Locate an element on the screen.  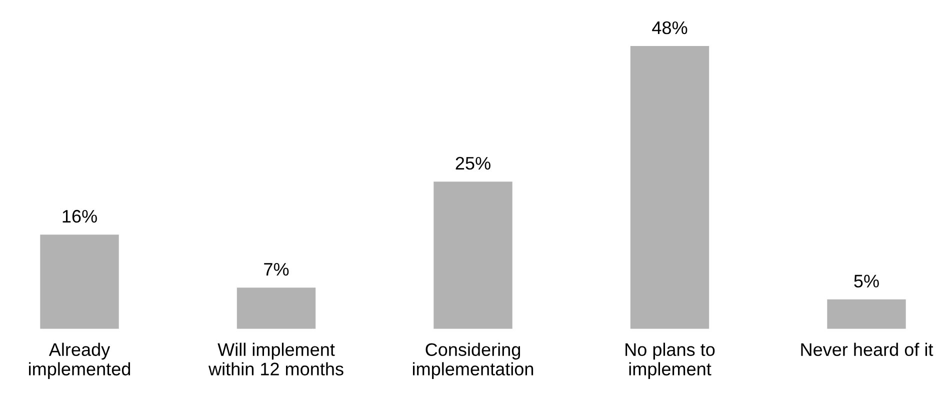
data-label: 5% is located at coordinates (866, 281).